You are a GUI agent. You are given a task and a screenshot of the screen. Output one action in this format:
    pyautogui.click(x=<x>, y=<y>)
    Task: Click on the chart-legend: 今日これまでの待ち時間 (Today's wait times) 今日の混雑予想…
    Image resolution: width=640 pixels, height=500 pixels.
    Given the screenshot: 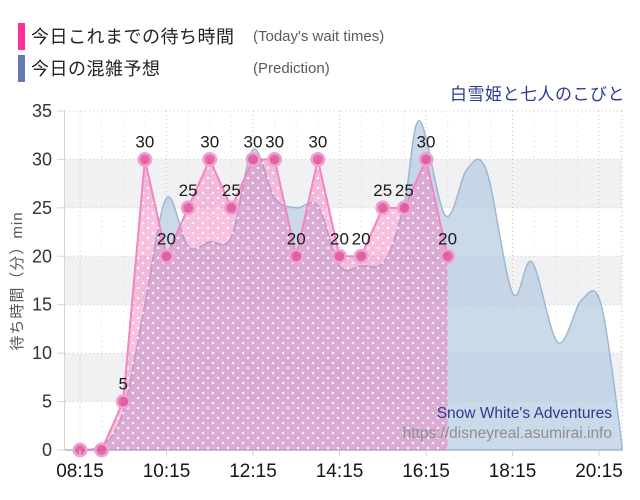 What is the action you would take?
    pyautogui.click(x=201, y=52)
    